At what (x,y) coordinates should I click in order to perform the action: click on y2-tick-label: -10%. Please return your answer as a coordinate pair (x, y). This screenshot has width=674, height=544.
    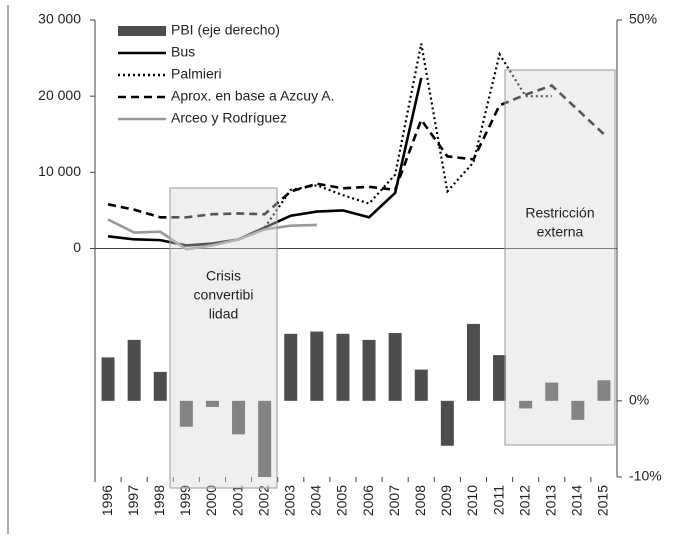
    Looking at the image, I should click on (645, 476).